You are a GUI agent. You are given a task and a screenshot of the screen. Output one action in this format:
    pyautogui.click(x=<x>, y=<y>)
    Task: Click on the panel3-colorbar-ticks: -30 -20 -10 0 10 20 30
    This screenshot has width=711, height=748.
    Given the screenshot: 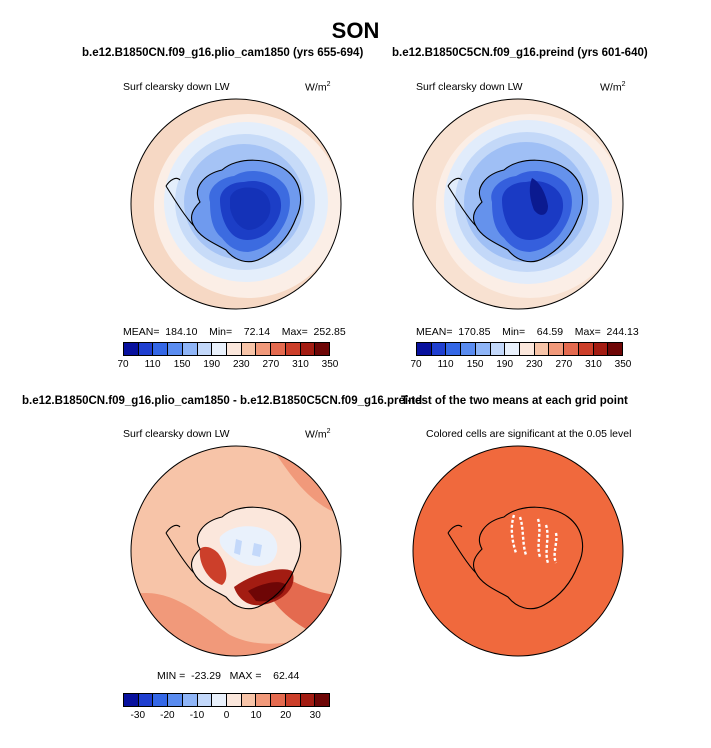 What is the action you would take?
    pyautogui.click(x=226, y=716)
    